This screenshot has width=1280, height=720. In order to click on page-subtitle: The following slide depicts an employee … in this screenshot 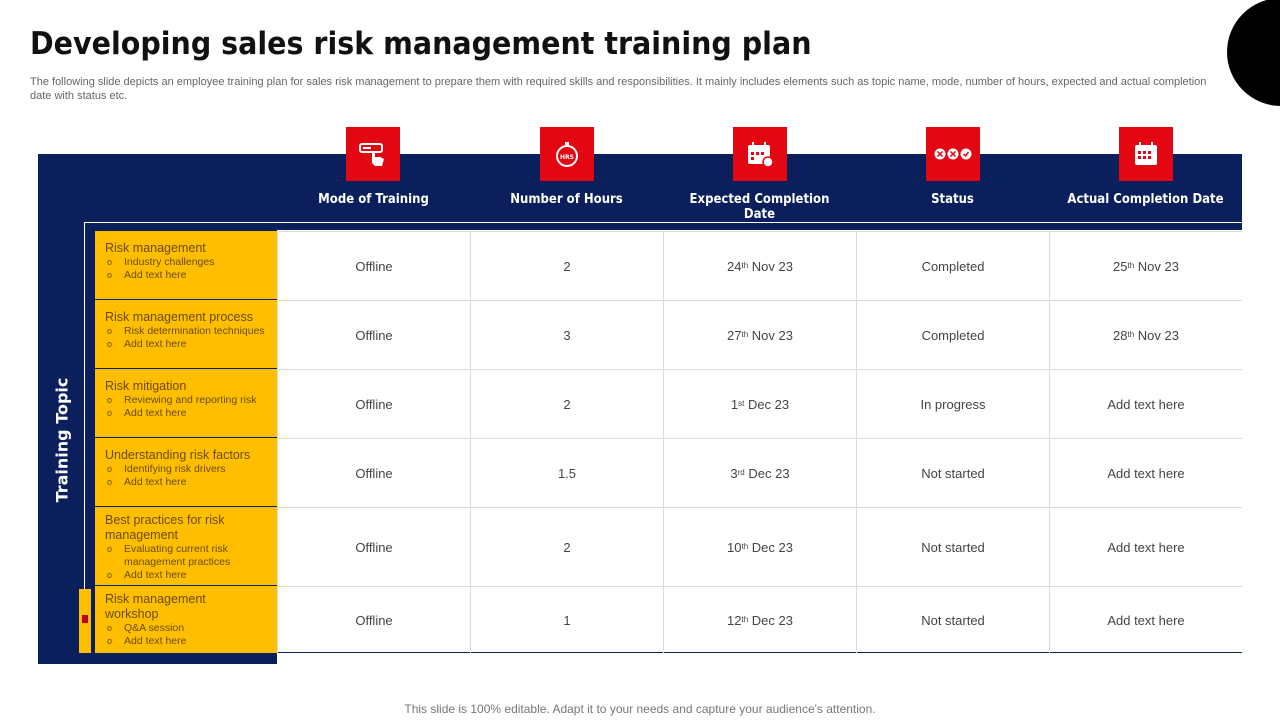, I will do `click(618, 89)`.